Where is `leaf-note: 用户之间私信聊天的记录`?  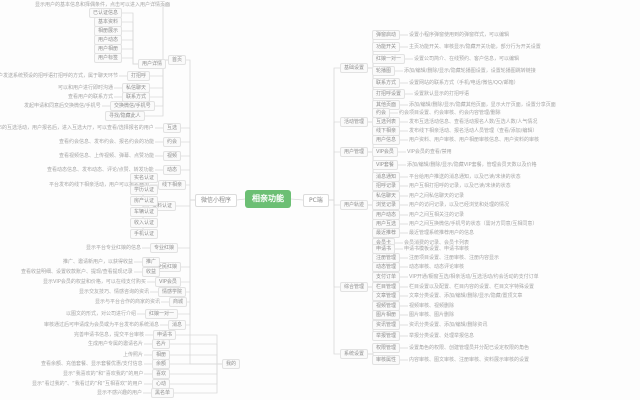 leaf-note: 用户之间私信聊天的记录 is located at coordinates (437, 196).